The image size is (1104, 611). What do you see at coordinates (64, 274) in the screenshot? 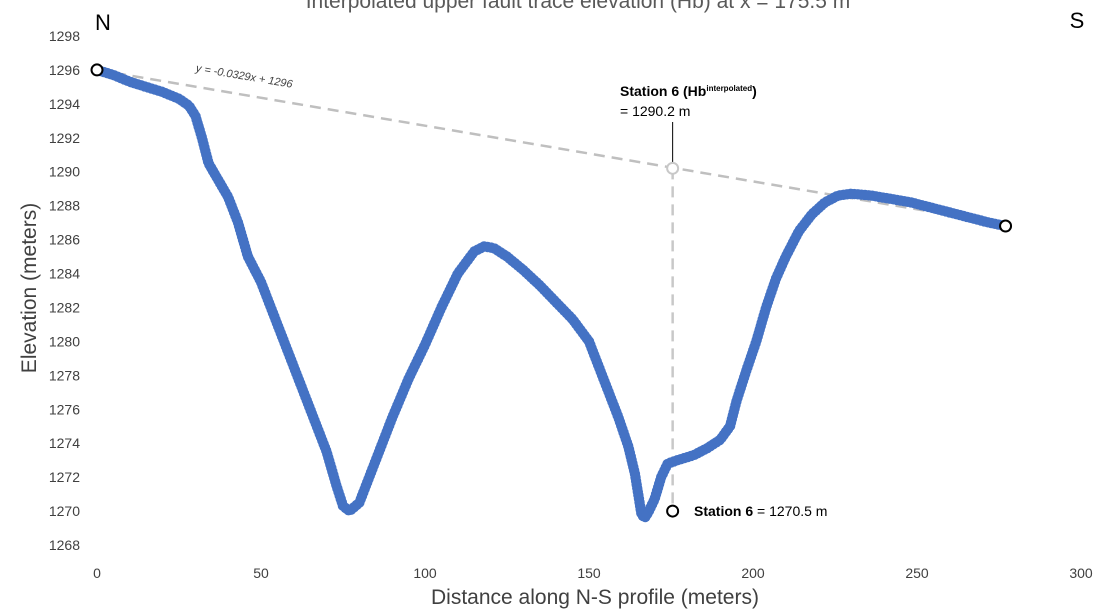
I see `y-tick-label: 1284` at bounding box center [64, 274].